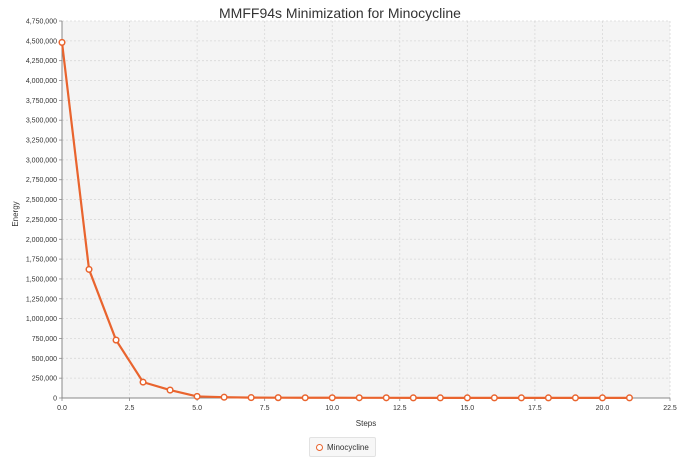 This screenshot has width=680, height=459. What do you see at coordinates (400, 408) in the screenshot?
I see `x-tick-label: 12.5` at bounding box center [400, 408].